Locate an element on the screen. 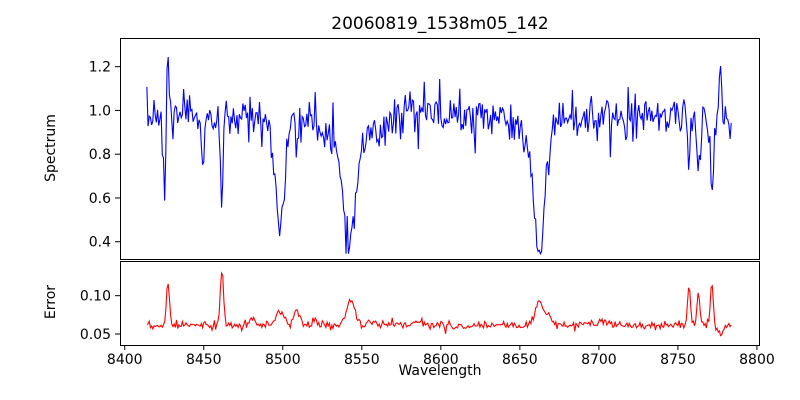 The width and height of the screenshot is (800, 400). spectrum-ytick-label: 1.0 is located at coordinates (100, 111).